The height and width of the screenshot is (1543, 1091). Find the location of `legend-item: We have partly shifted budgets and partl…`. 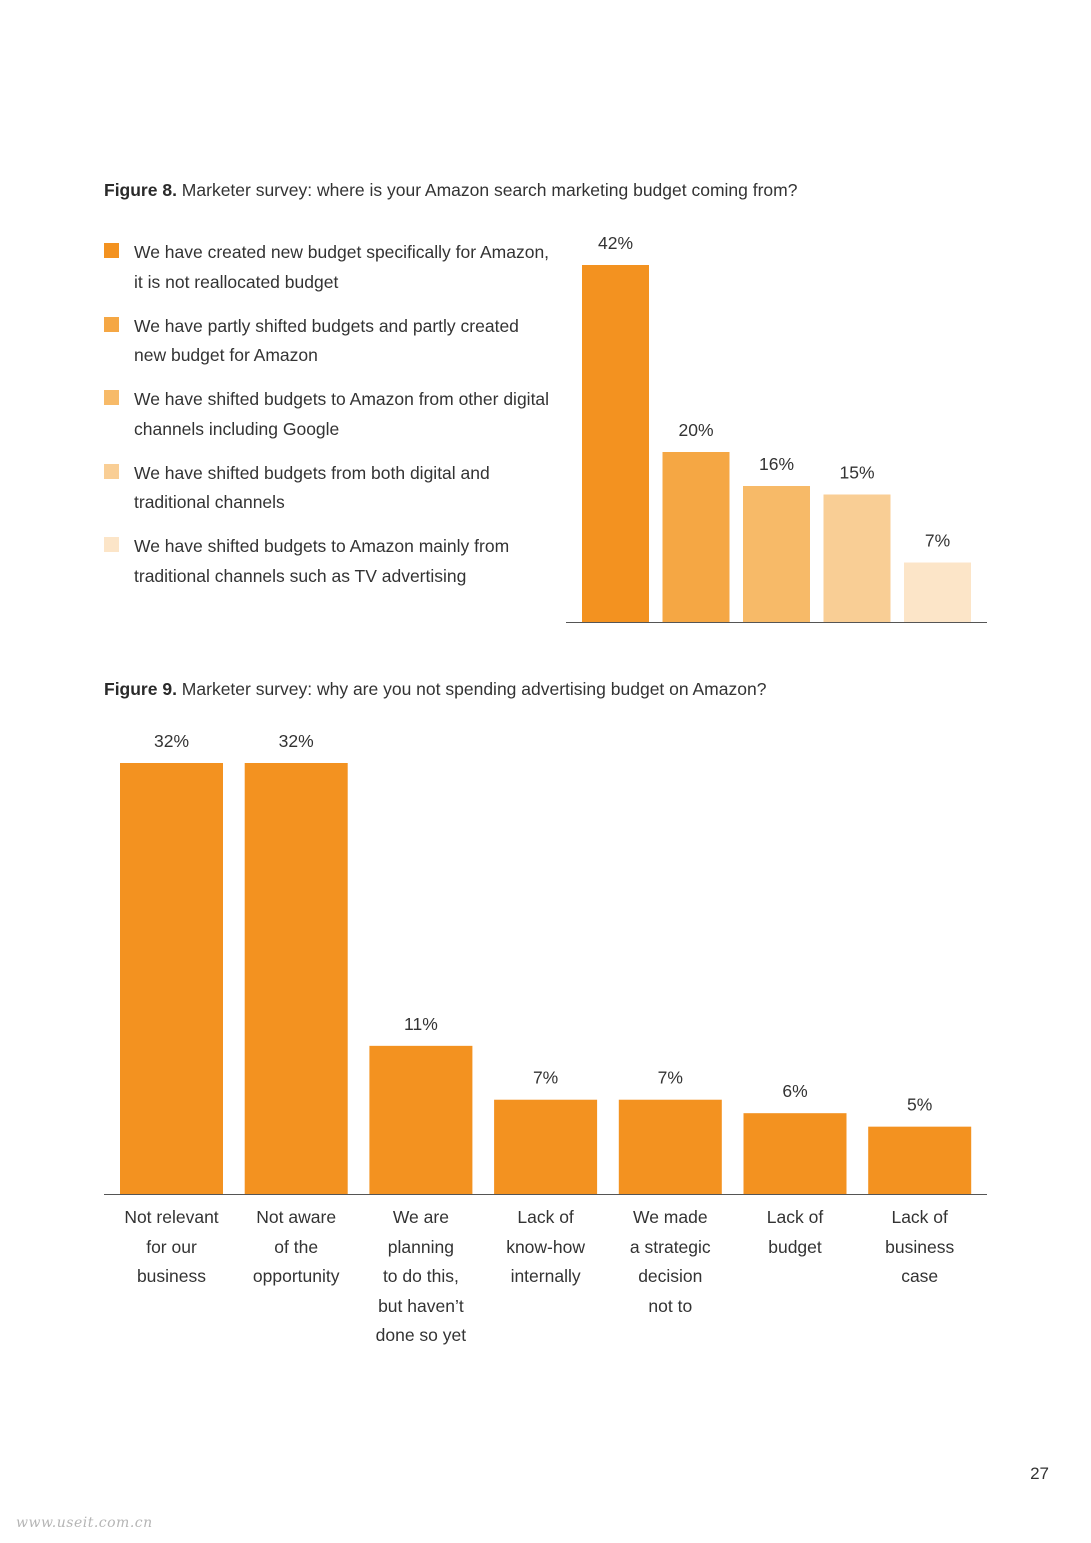

legend-item: We have partly shifted budgets and partl… is located at coordinates (329, 341).